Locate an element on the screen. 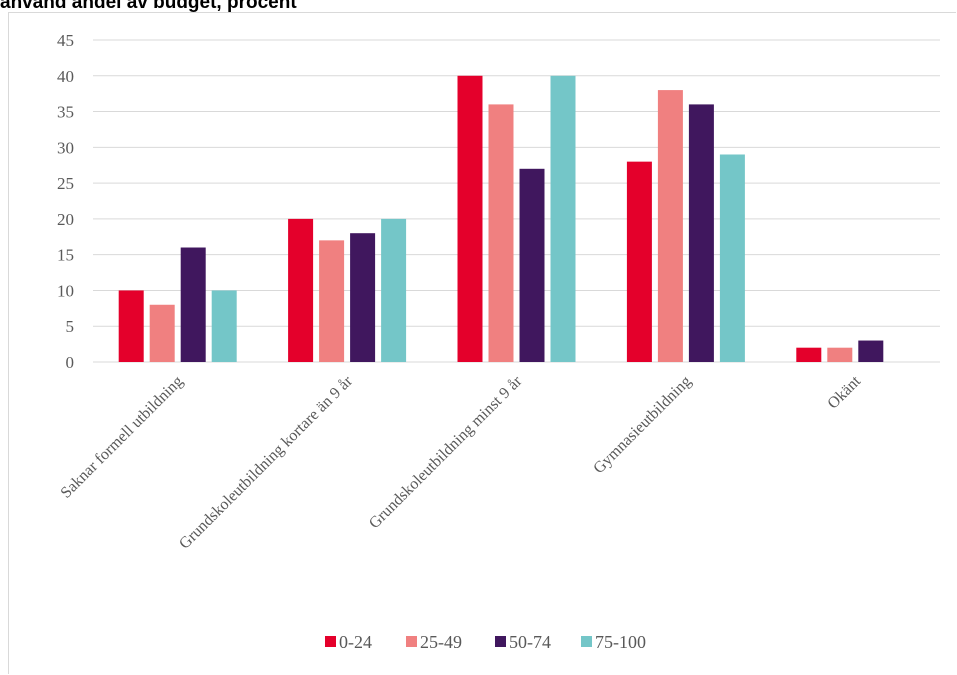 The image size is (957, 675). y-tick-label: 5 is located at coordinates (70, 326).